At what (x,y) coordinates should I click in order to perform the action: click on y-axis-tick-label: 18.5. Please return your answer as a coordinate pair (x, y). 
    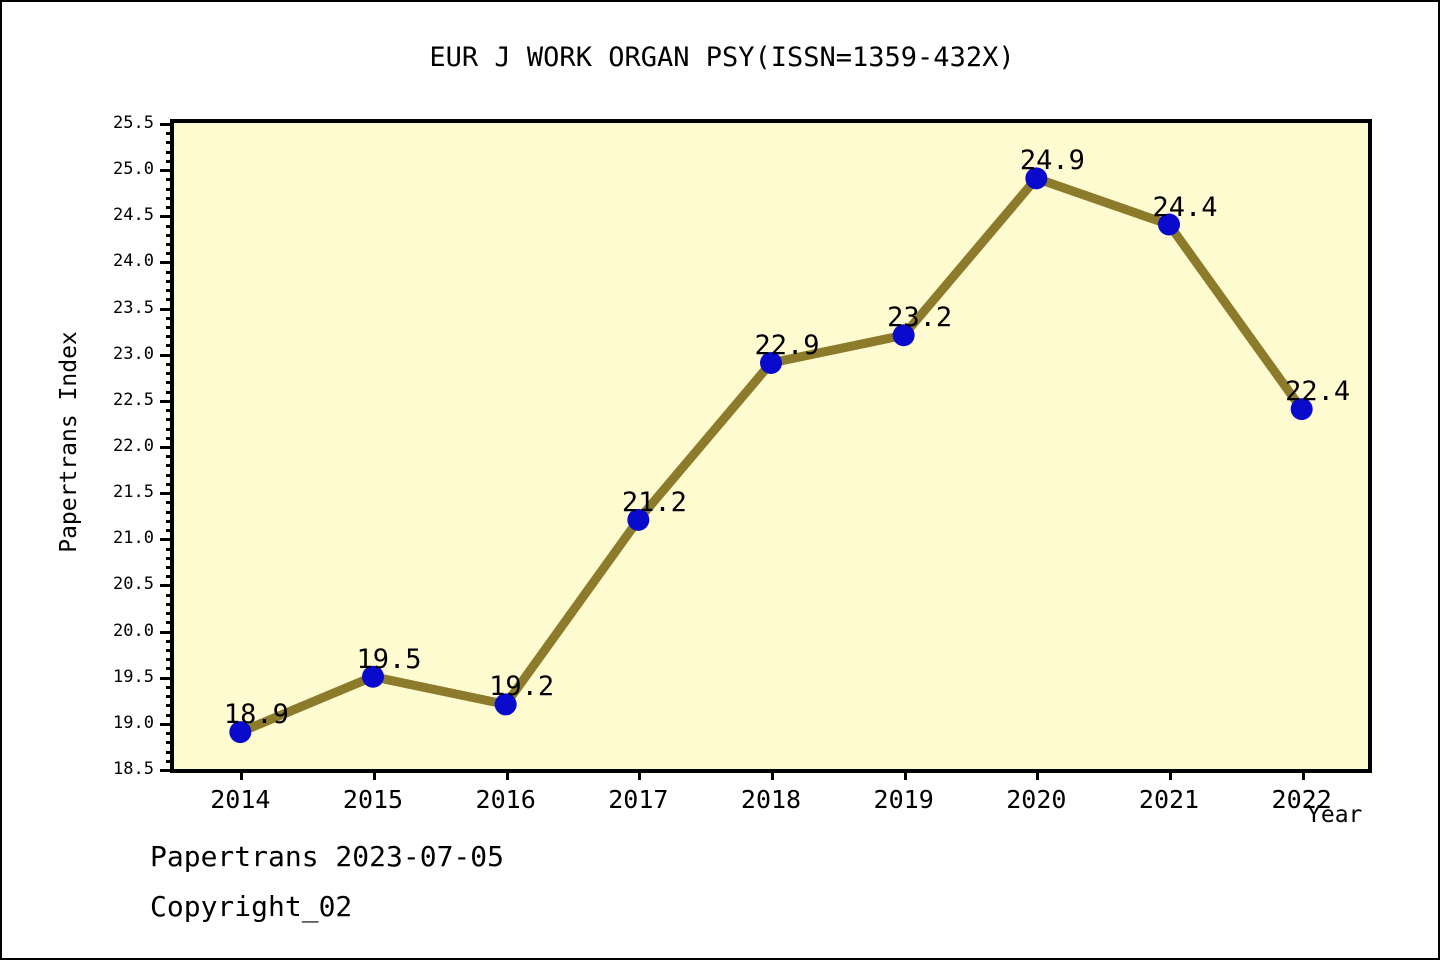
    Looking at the image, I should click on (133, 769).